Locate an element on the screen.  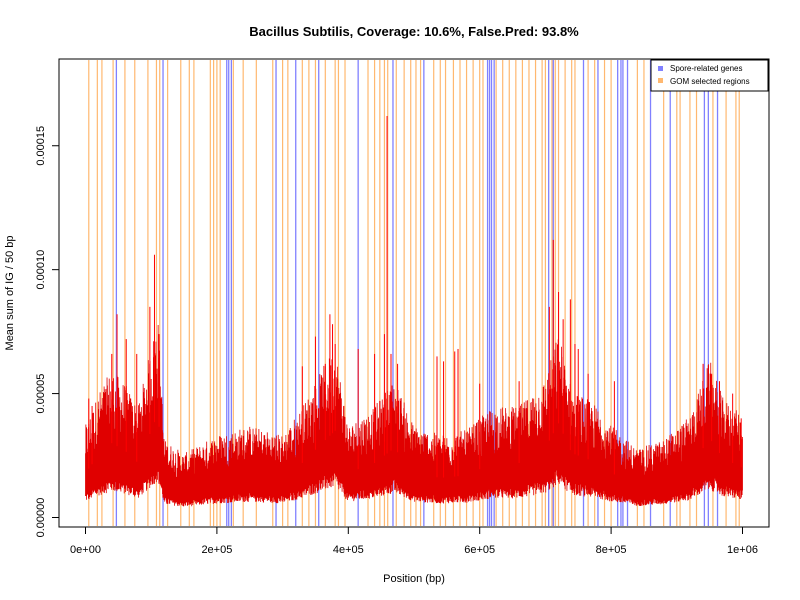
x-tick-label: 0e+00 is located at coordinates (85, 550).